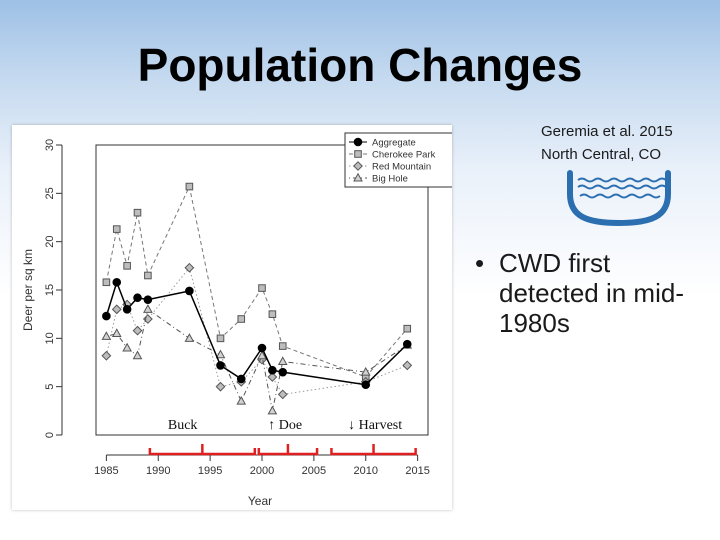 The height and width of the screenshot is (540, 720). I want to click on y-tick-label: 10, so click(50, 338).